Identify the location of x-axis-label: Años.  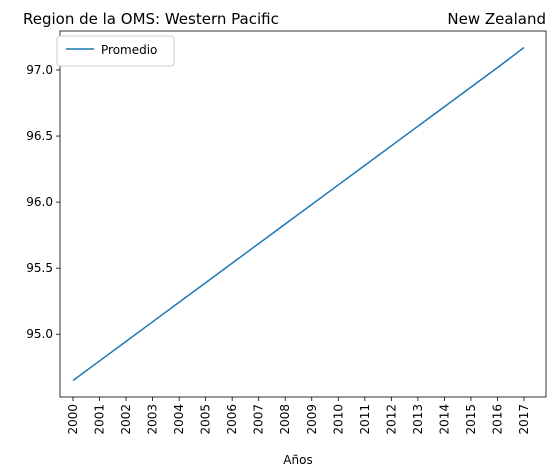
(297, 460).